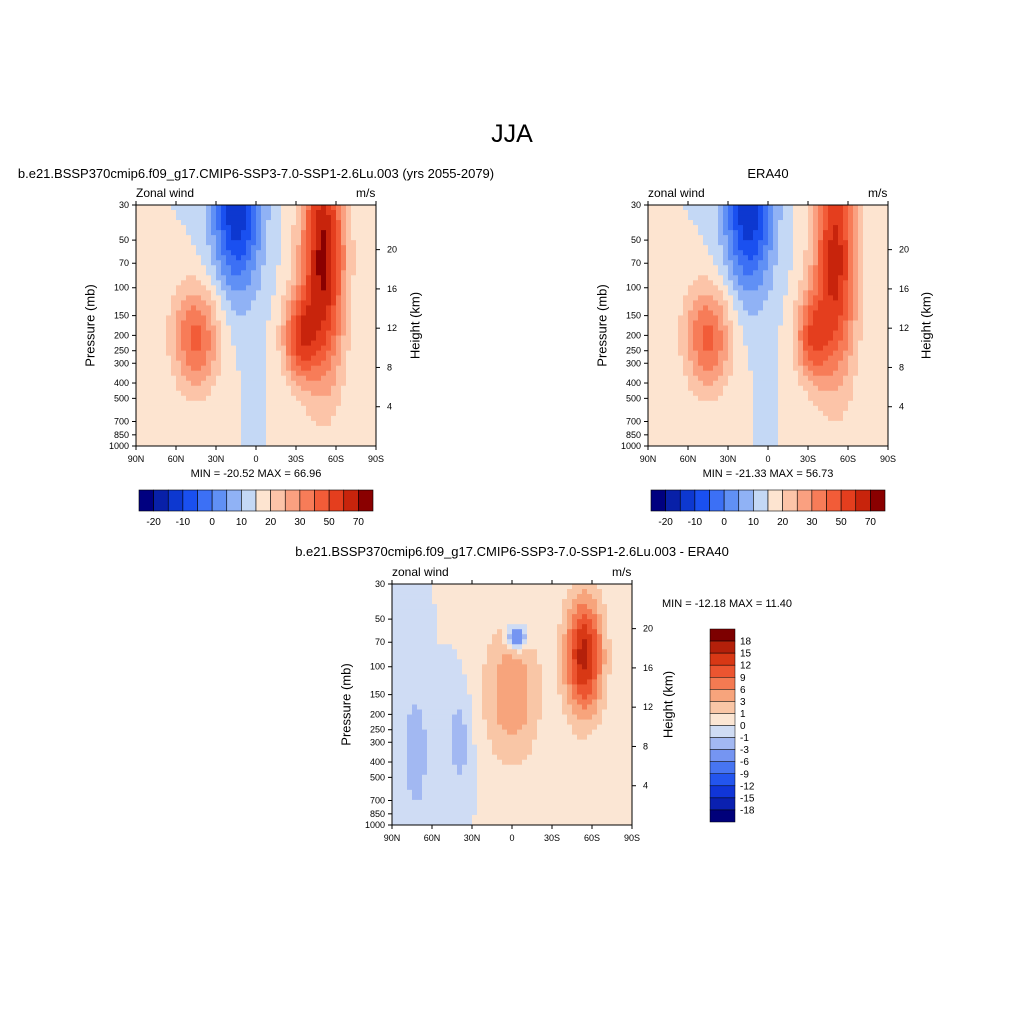 The image size is (1024, 1024). What do you see at coordinates (665, 522) in the screenshot?
I see `colorbar-label: -20` at bounding box center [665, 522].